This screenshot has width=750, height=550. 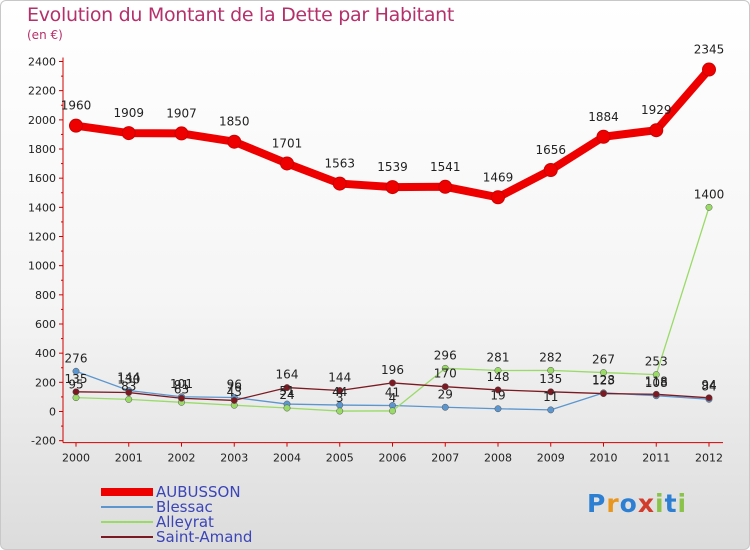 I want to click on data-label-alleyrat: 24, so click(x=286, y=395).